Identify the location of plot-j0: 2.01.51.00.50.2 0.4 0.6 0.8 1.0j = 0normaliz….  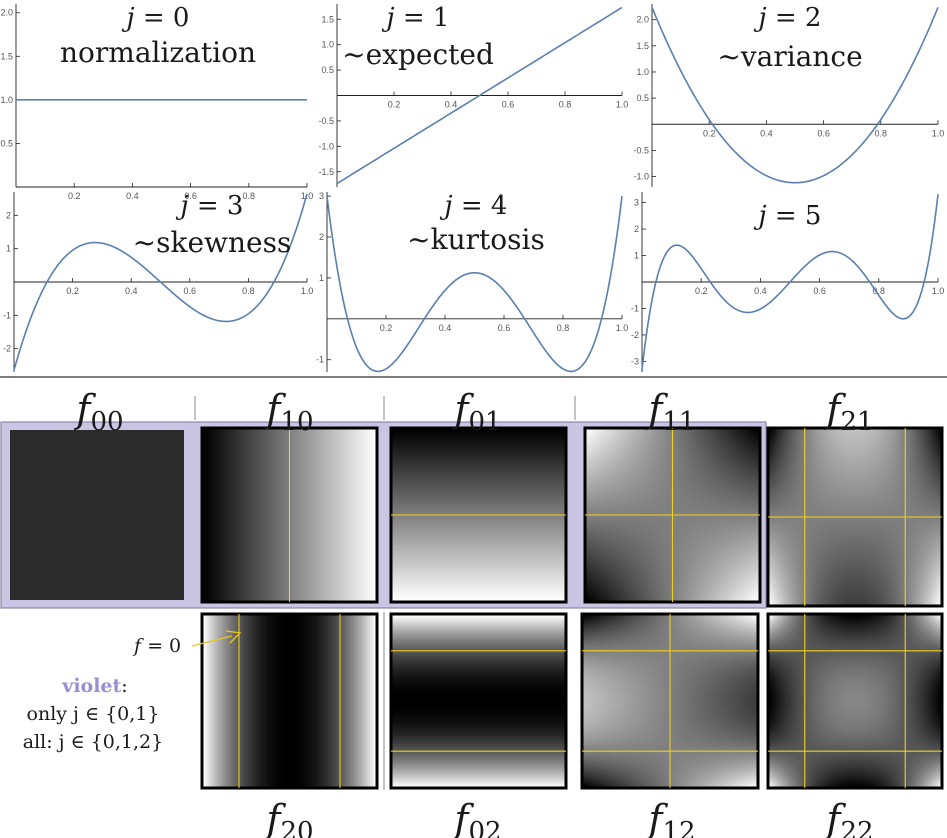
(156, 102).